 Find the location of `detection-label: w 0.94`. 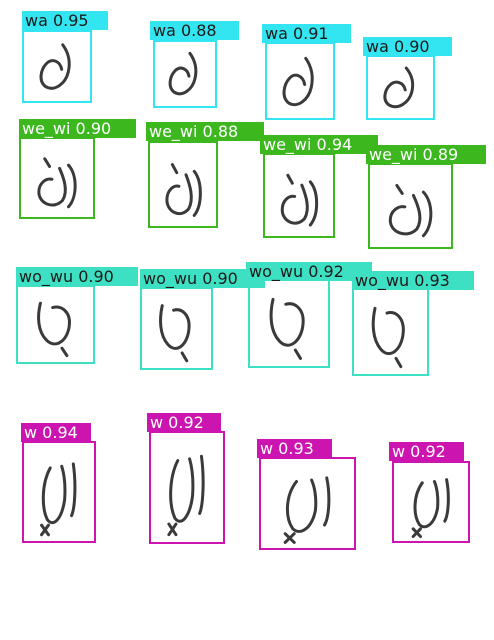

detection-label: w 0.94 is located at coordinates (56, 432).